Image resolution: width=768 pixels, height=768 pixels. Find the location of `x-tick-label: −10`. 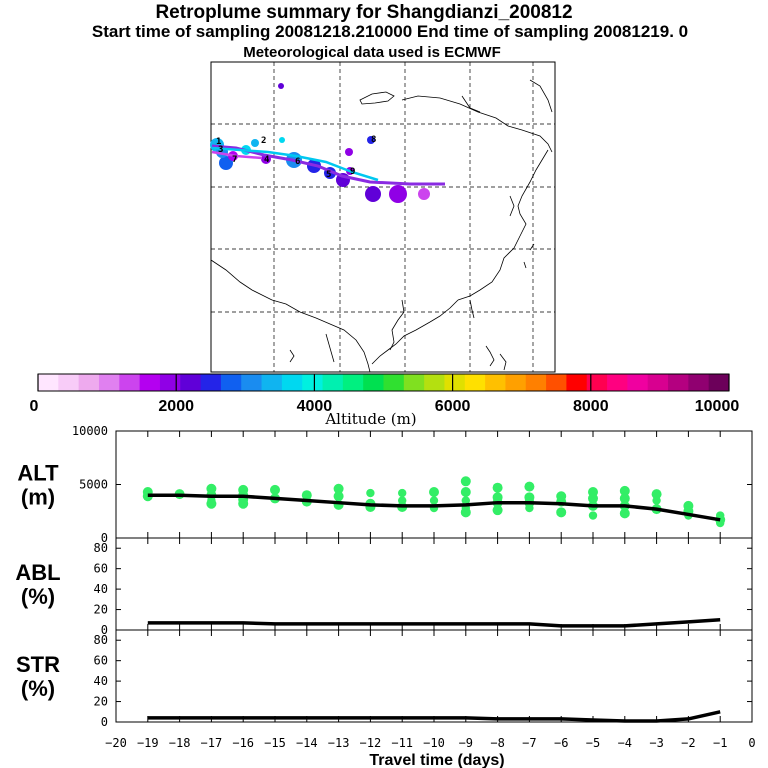

x-tick-label: −10 is located at coordinates (434, 743).